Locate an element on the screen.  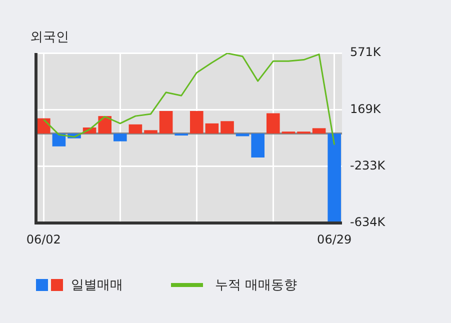
legend-label: 일별매매 is located at coordinates (97, 285).